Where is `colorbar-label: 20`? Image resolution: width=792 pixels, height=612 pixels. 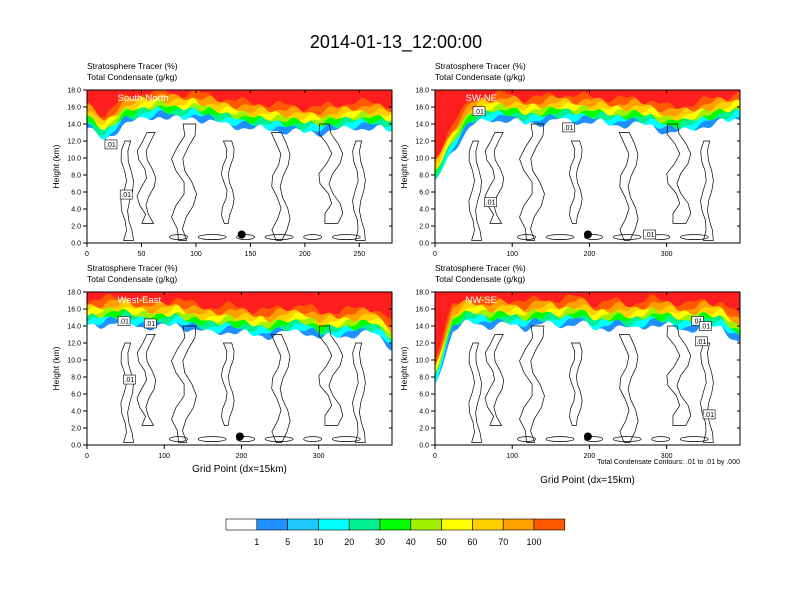
colorbar-label: 20 is located at coordinates (349, 542).